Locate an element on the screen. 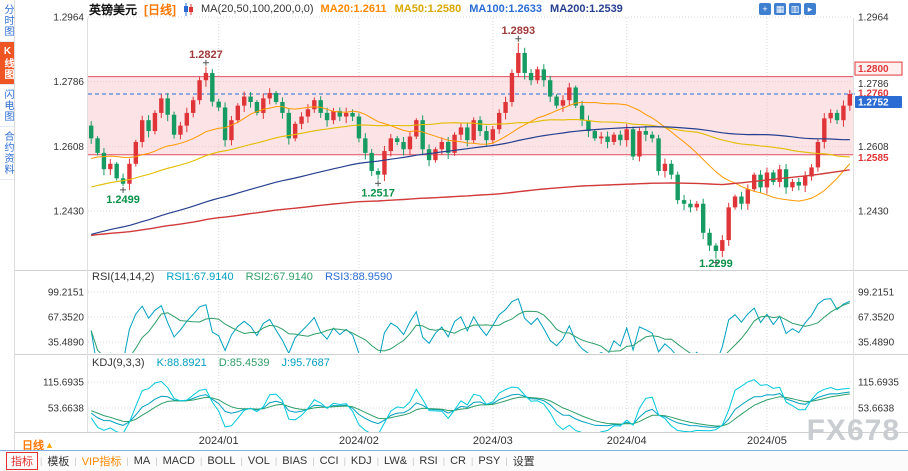 The height and width of the screenshot is (471, 908). toolbar-tab-12: RSI is located at coordinates (428, 461).